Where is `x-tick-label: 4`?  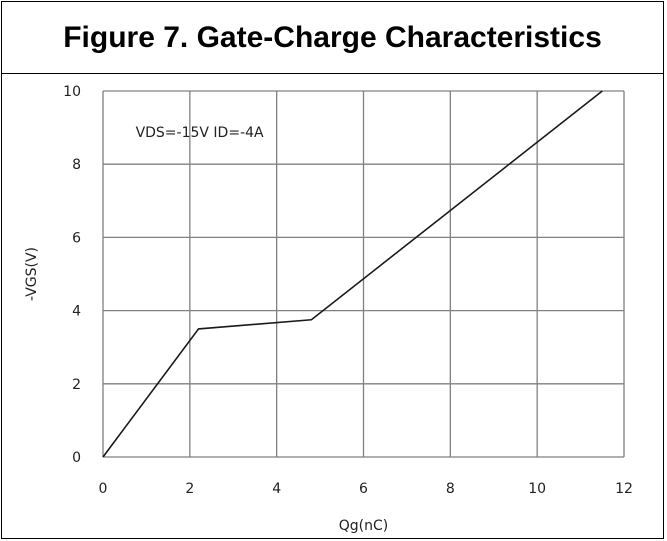
x-tick-label: 4 is located at coordinates (276, 489).